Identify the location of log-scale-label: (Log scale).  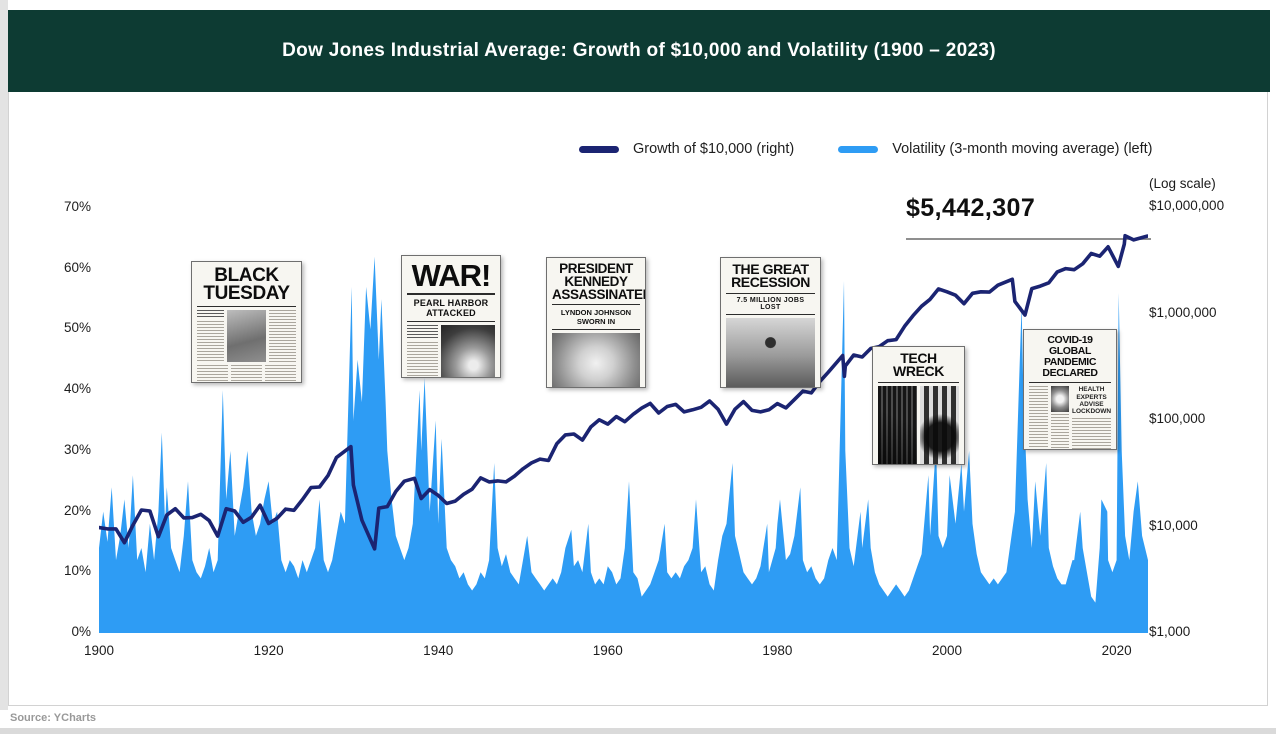
(1182, 183).